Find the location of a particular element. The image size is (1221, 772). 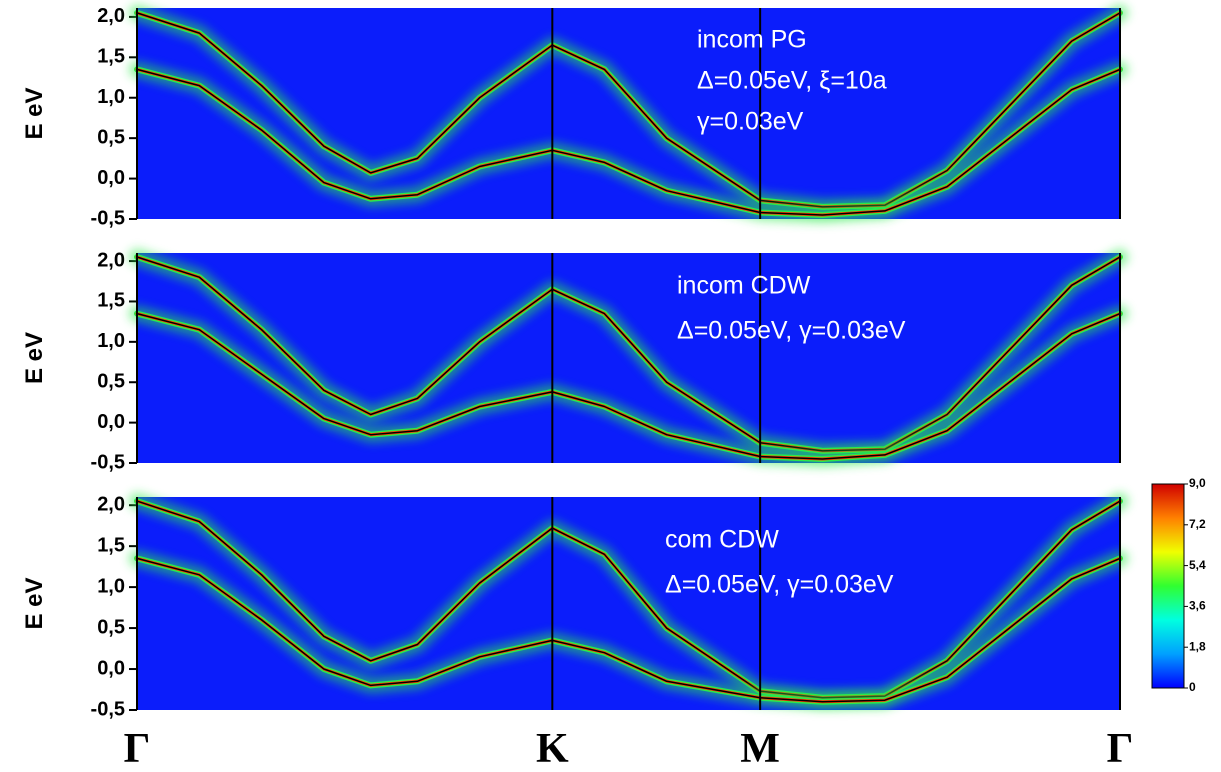

colorbar-tick-label: 9,0 is located at coordinates (1197, 483).